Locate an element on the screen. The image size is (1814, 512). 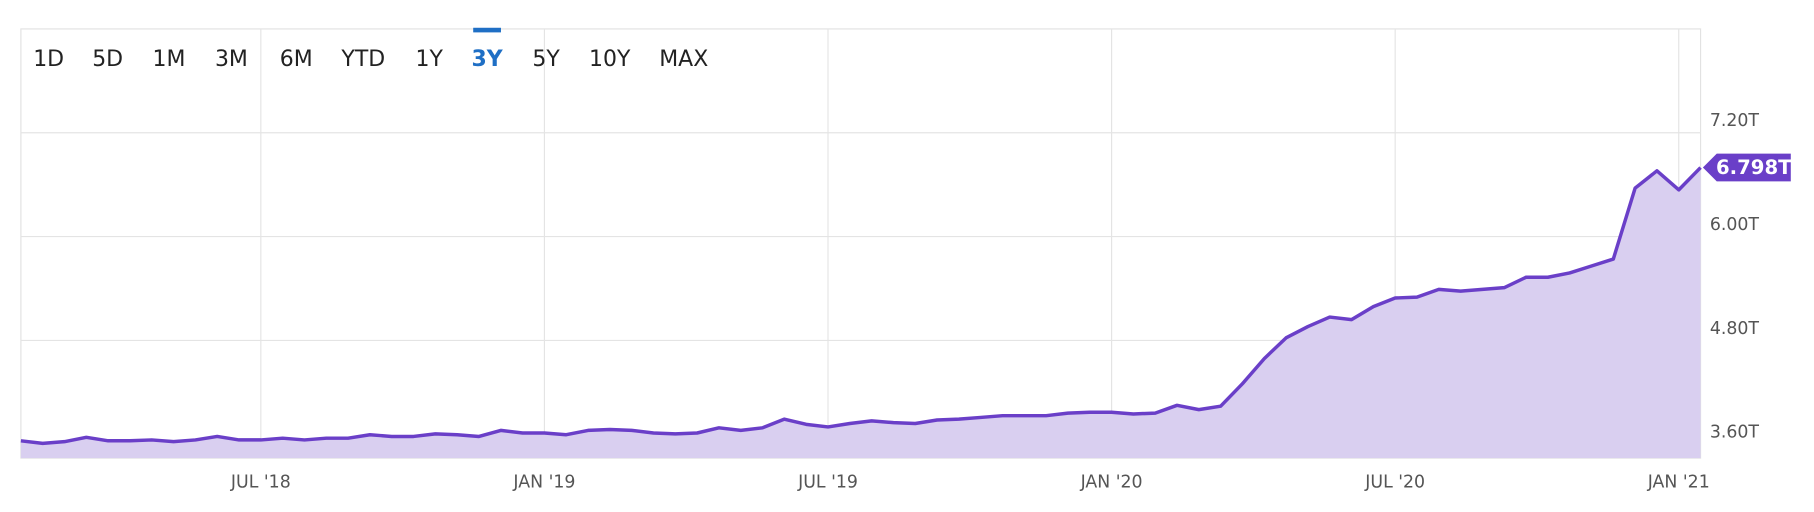
x-tick-label: JAN '19 is located at coordinates (543, 482).